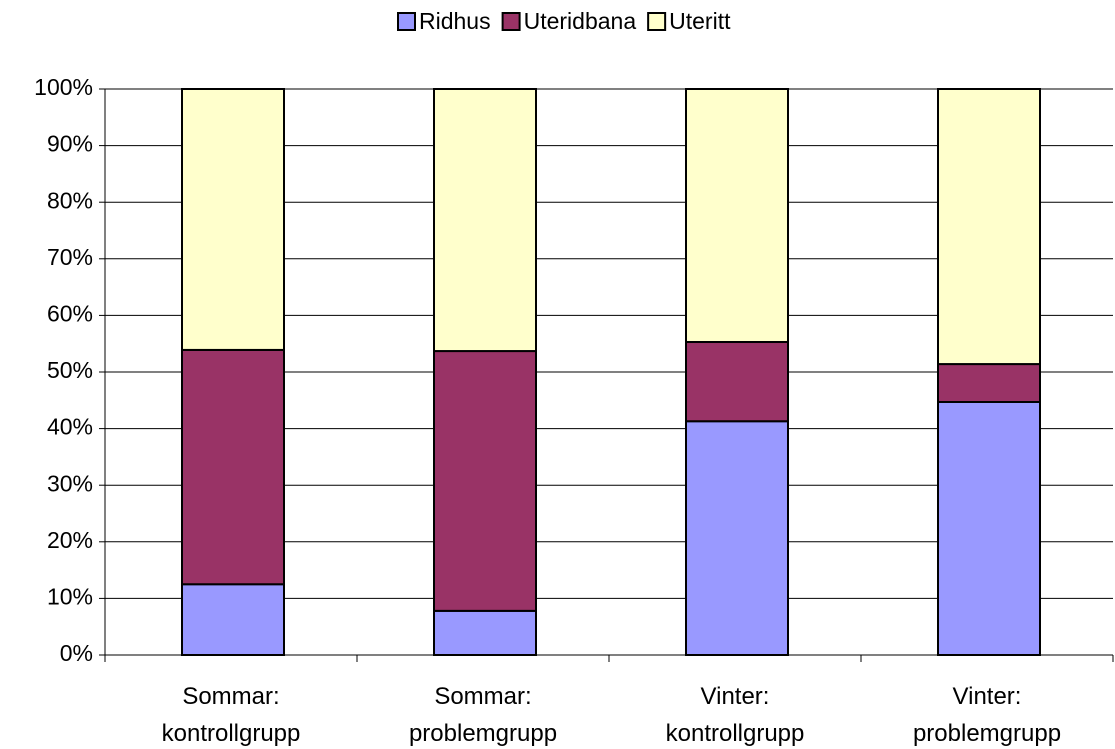 This screenshot has height=749, width=1115. Describe the element at coordinates (700, 21) in the screenshot. I see `legend-label: Uteritt` at that location.